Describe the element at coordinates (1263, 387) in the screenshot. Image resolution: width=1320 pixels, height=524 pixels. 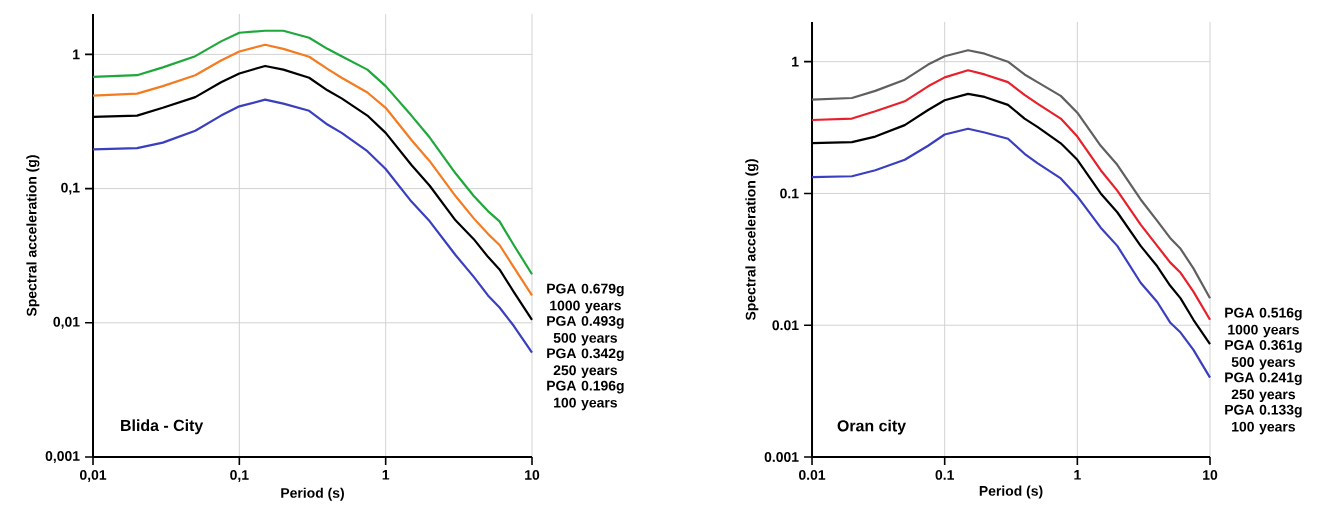
I see `text: PGA 0.241g 250 years` at that location.